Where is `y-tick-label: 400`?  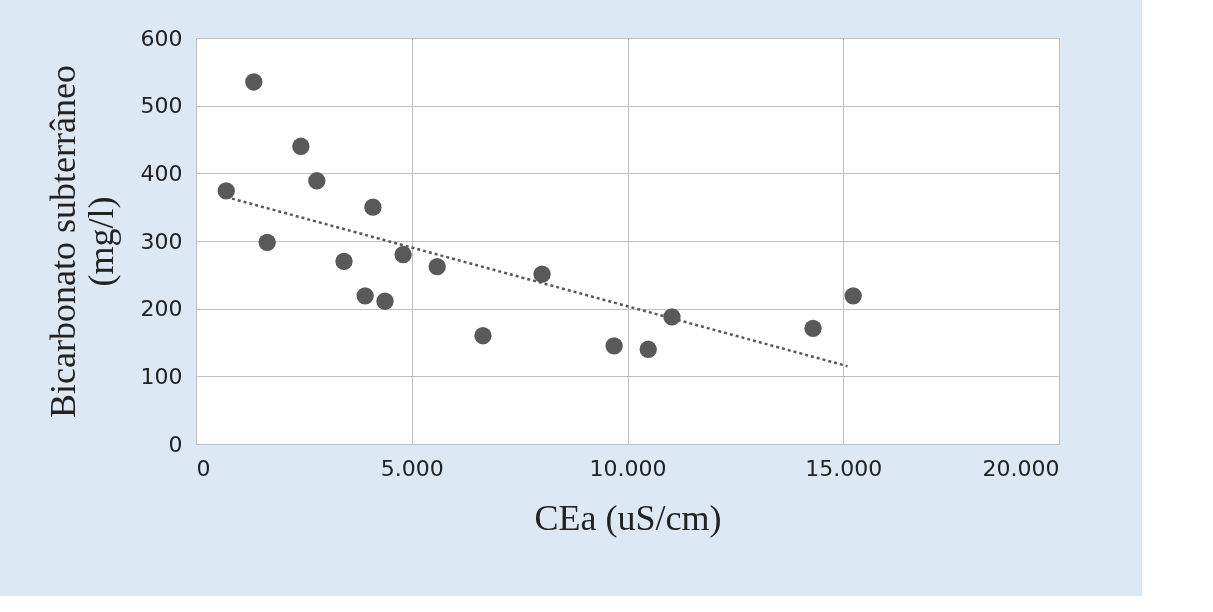 y-tick-label: 400 is located at coordinates (161, 173).